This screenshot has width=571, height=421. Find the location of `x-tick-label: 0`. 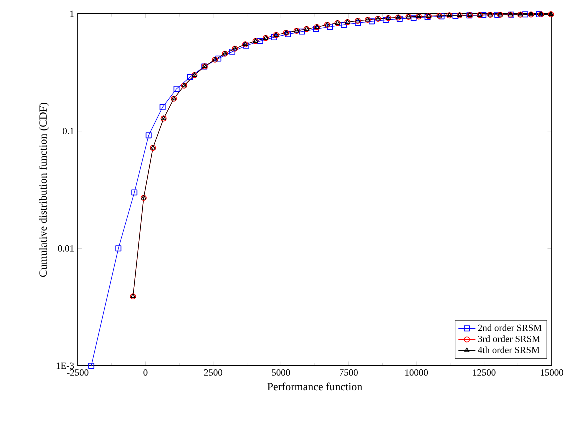

x-tick-label: 0 is located at coordinates (146, 373).